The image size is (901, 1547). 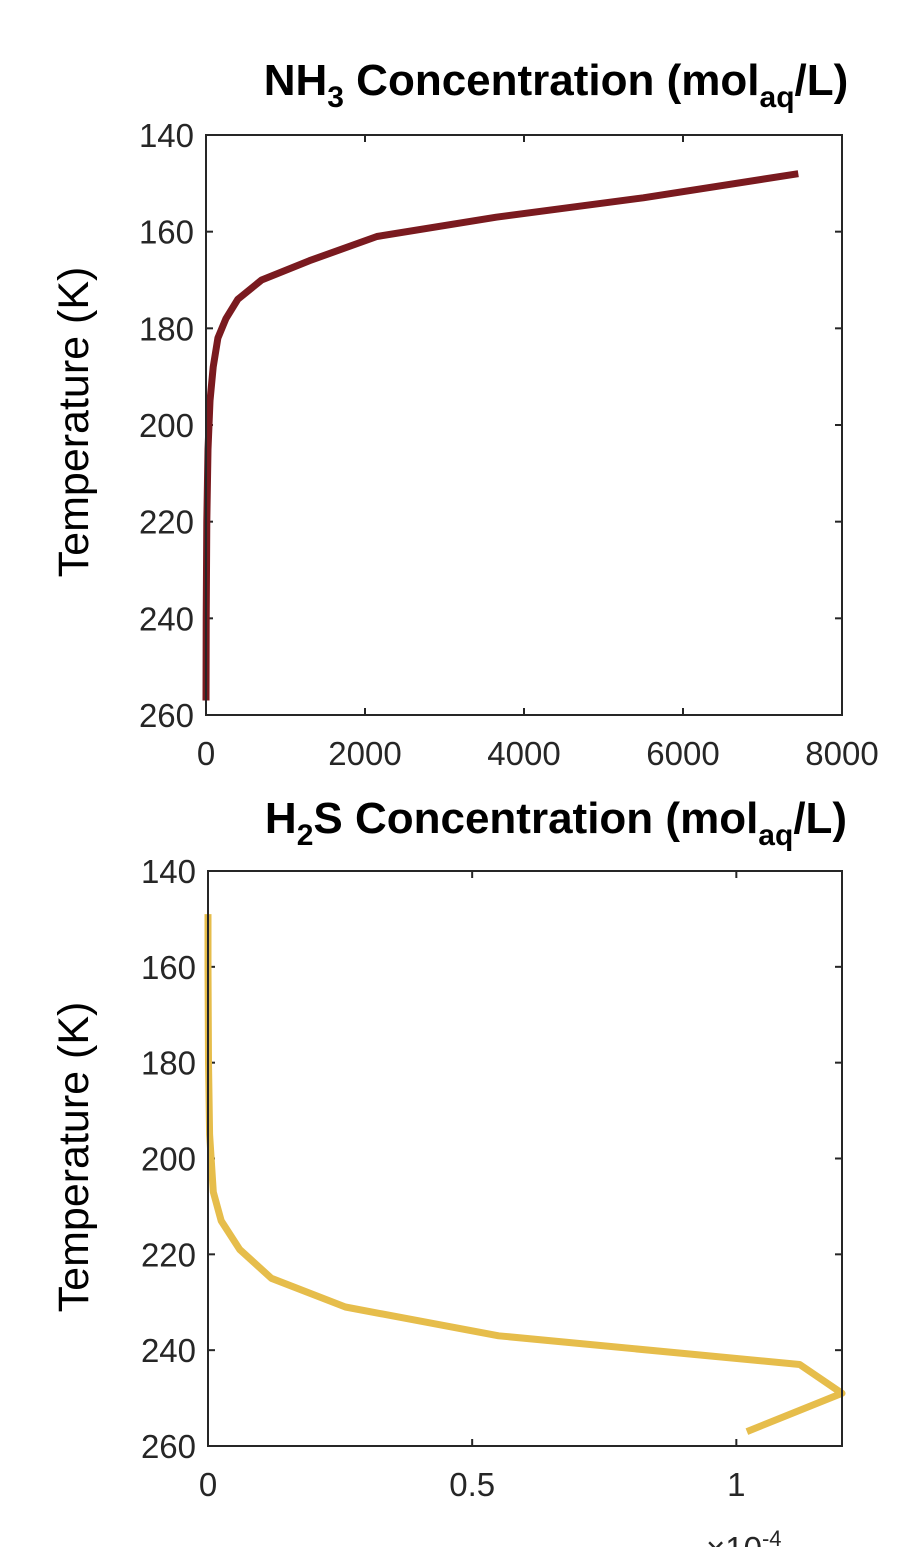 I want to click on x-tick-label: 4000, so click(x=523, y=753).